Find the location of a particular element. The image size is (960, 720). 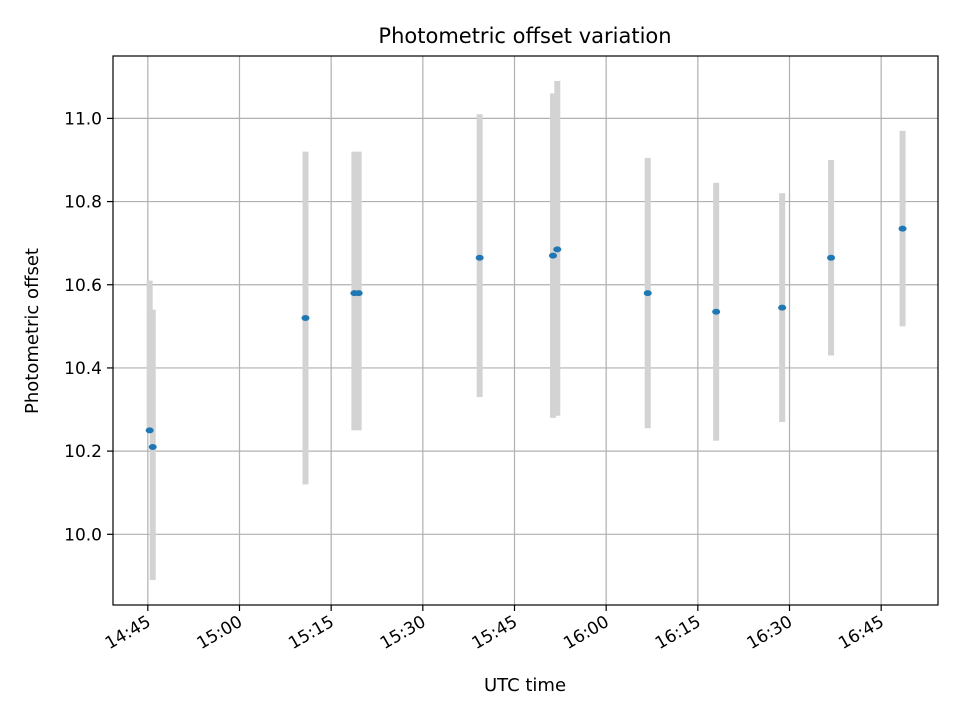

x-tick-label: 16:30 is located at coordinates (770, 633).